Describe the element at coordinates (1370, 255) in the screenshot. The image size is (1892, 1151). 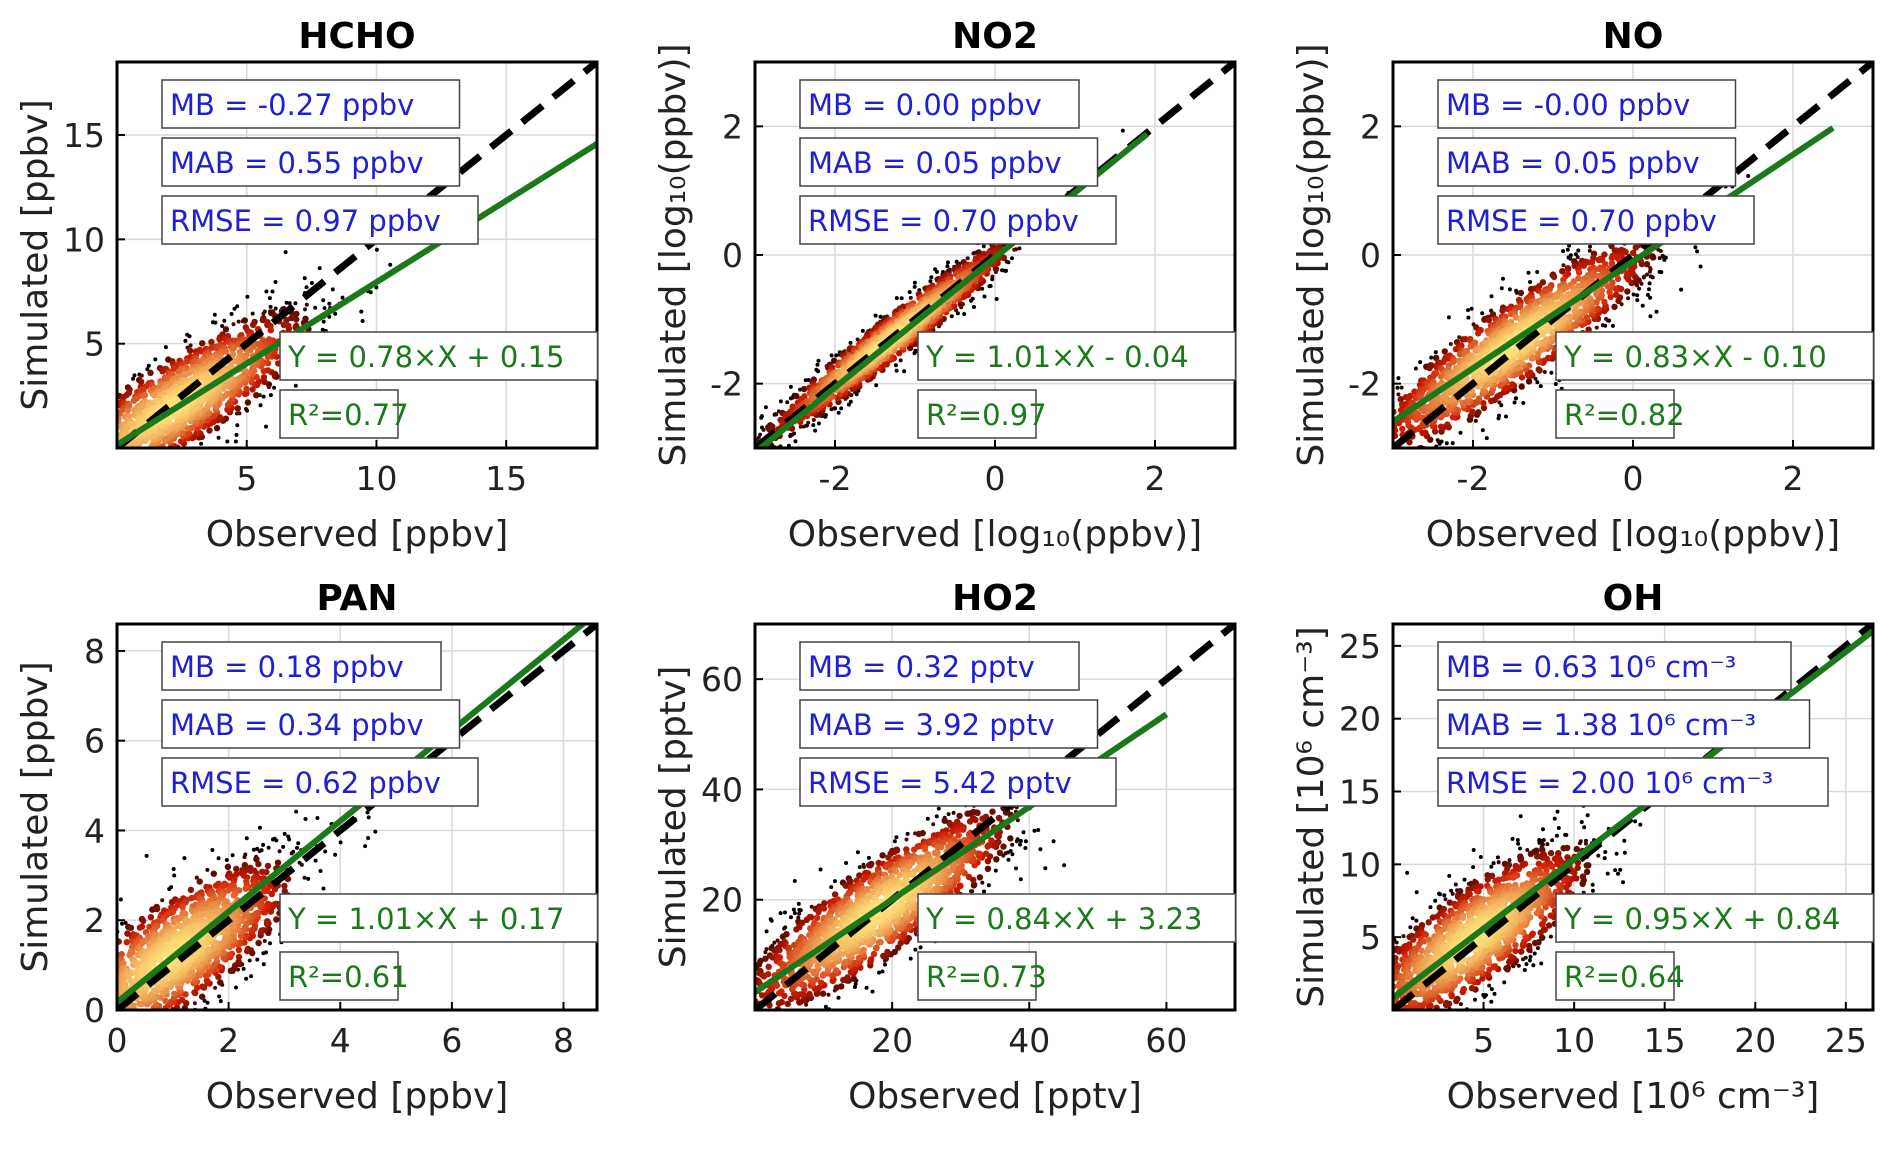
I see `y-tick-label: 0` at that location.